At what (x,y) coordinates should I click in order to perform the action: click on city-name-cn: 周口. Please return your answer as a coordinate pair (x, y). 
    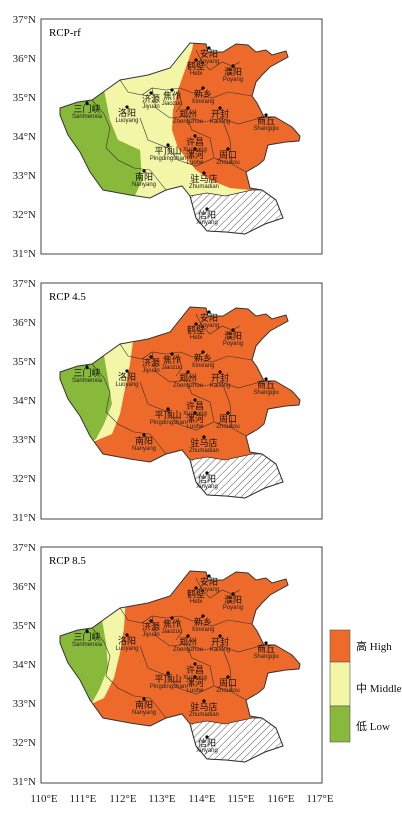
    Looking at the image, I should click on (228, 155).